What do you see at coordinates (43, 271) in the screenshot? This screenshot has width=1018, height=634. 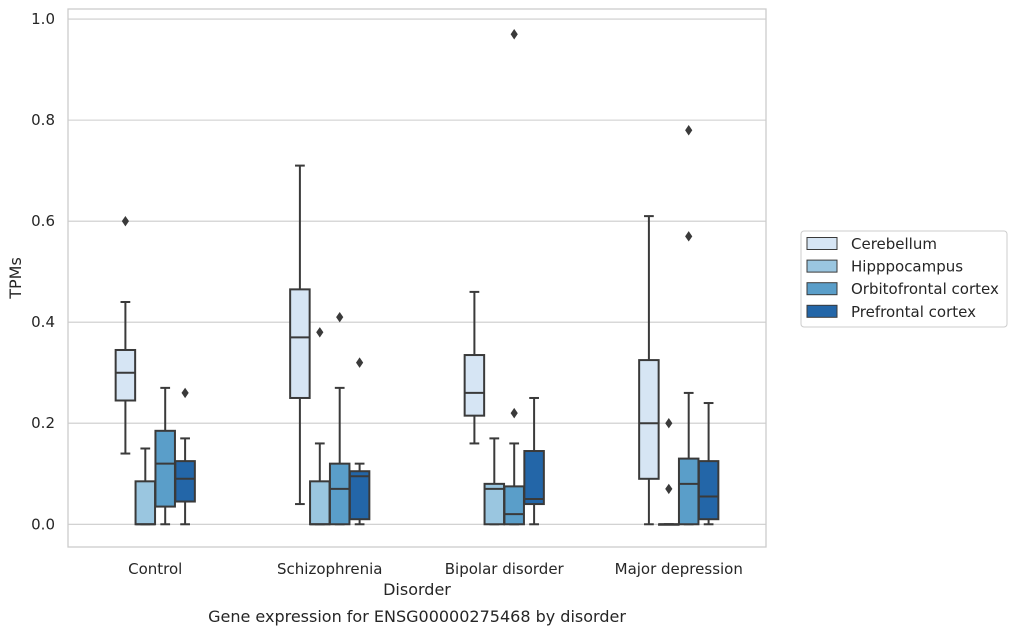 I see `y-axis-ticks: 0.0 0.2 0.4 0.6 0.8 1.0` at bounding box center [43, 271].